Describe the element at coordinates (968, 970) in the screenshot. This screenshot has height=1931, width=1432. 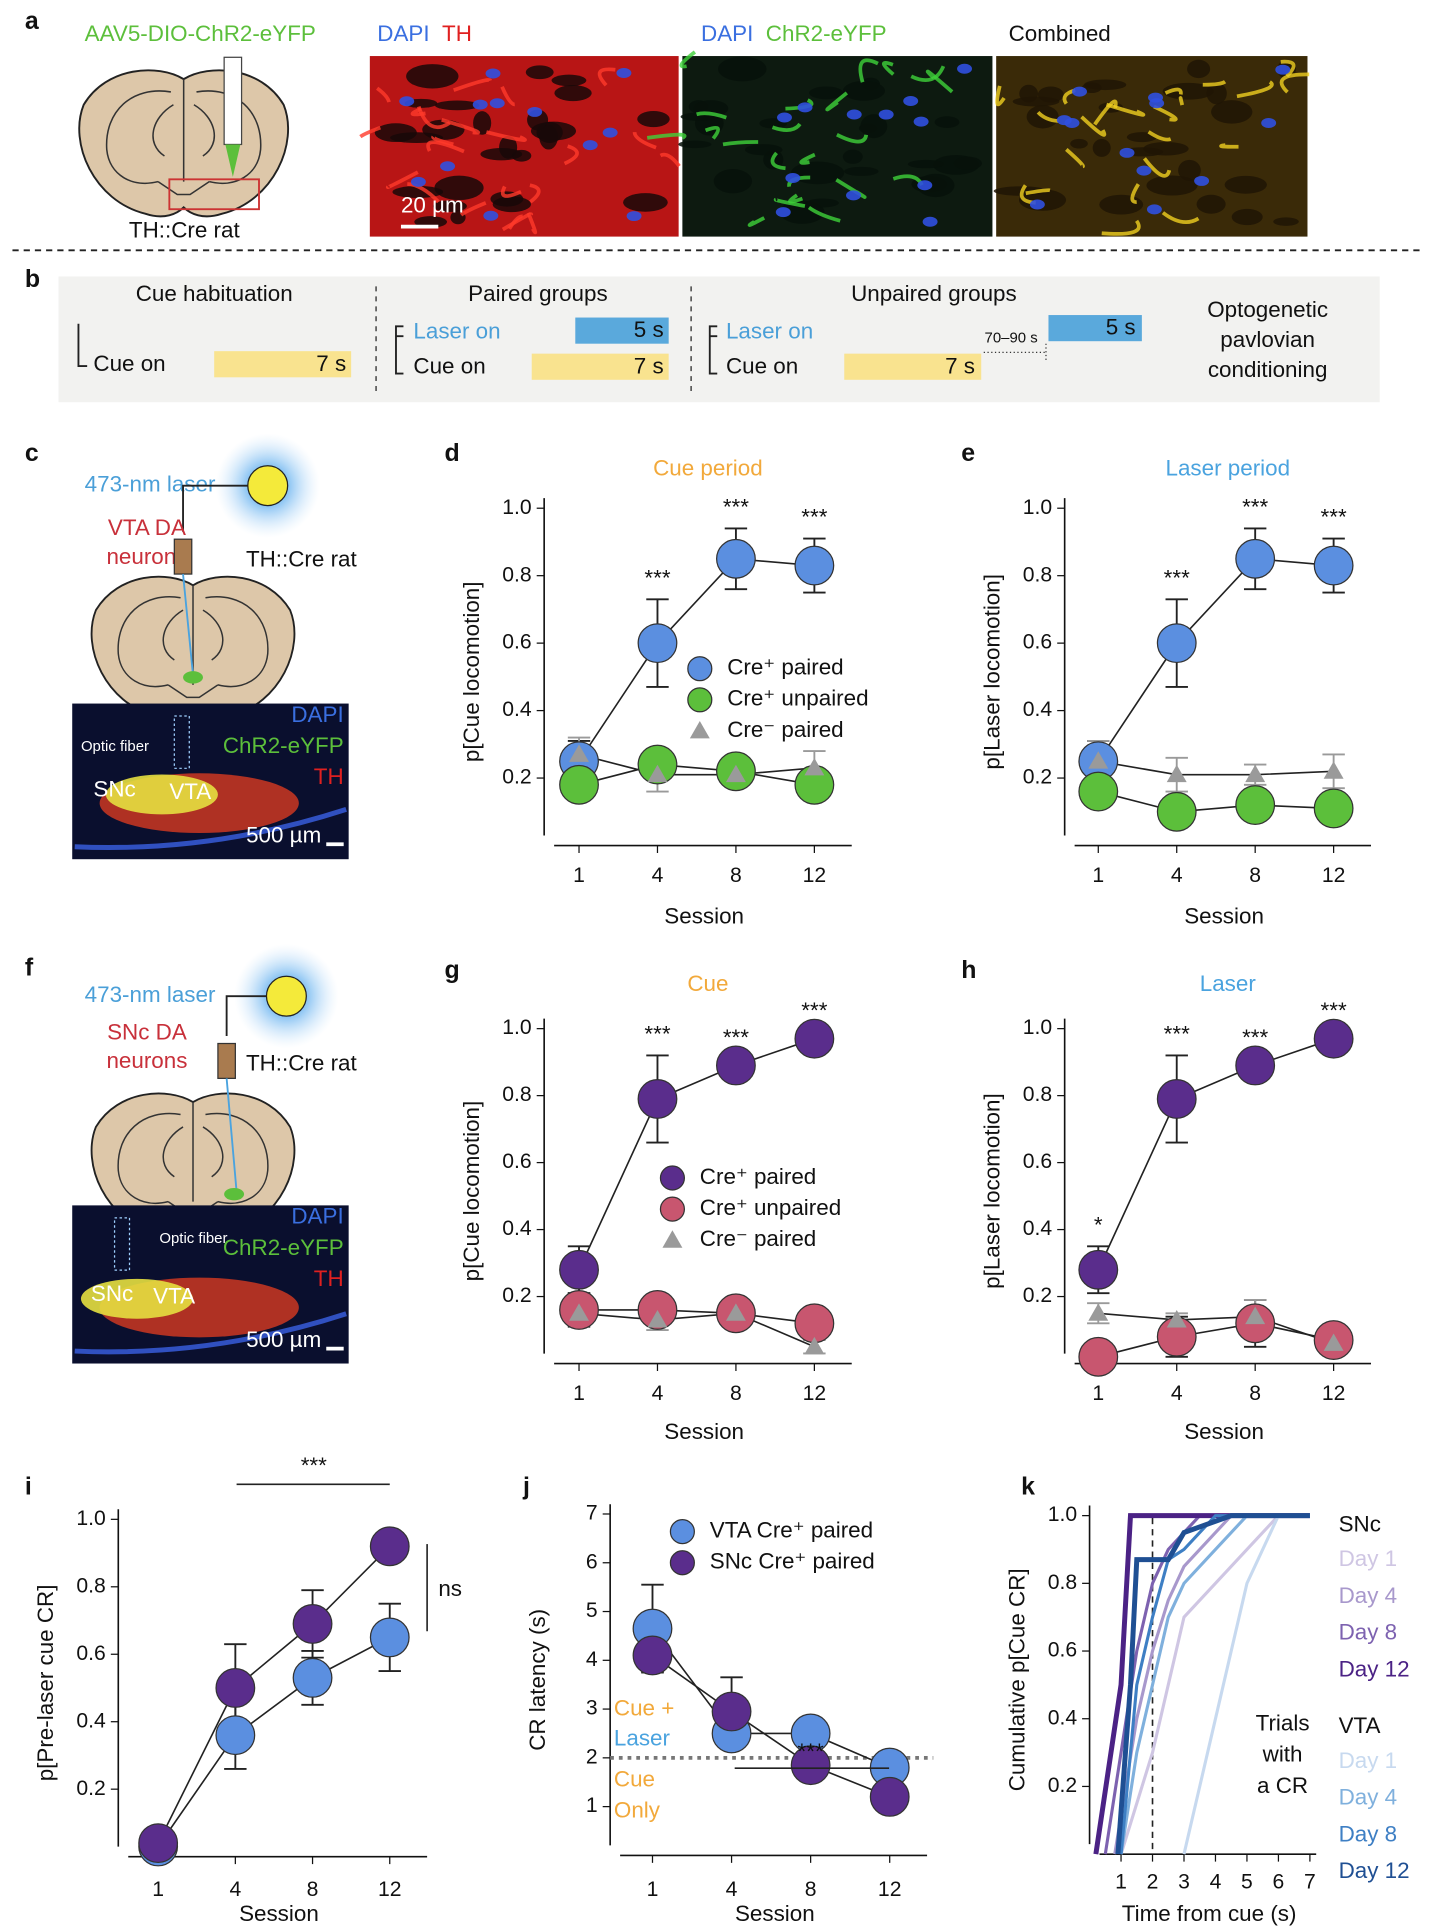
I see `panel-letter: h` at that location.